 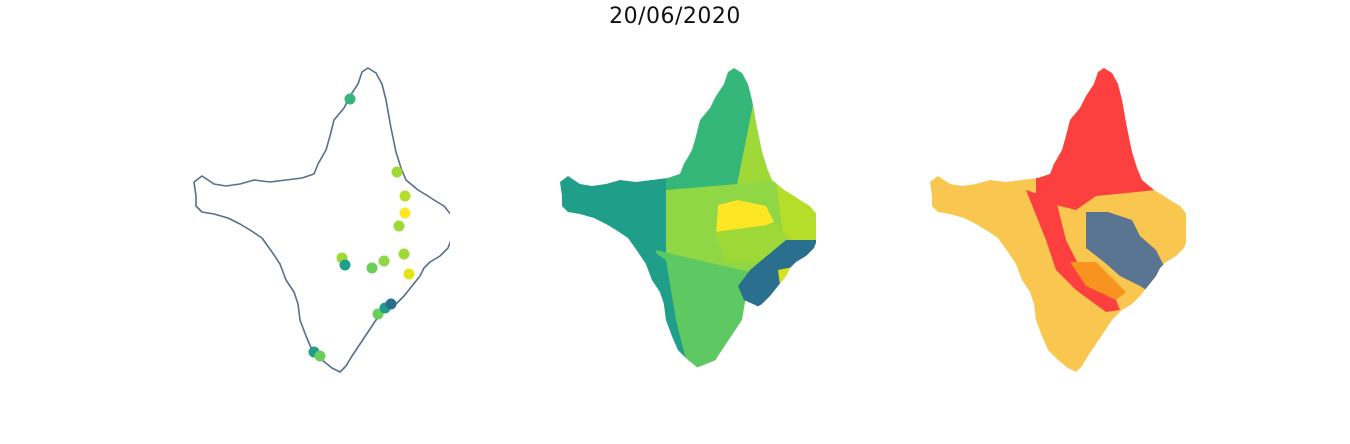 What do you see at coordinates (1098, 281) in the screenshot?
I see `zone-orange` at bounding box center [1098, 281].